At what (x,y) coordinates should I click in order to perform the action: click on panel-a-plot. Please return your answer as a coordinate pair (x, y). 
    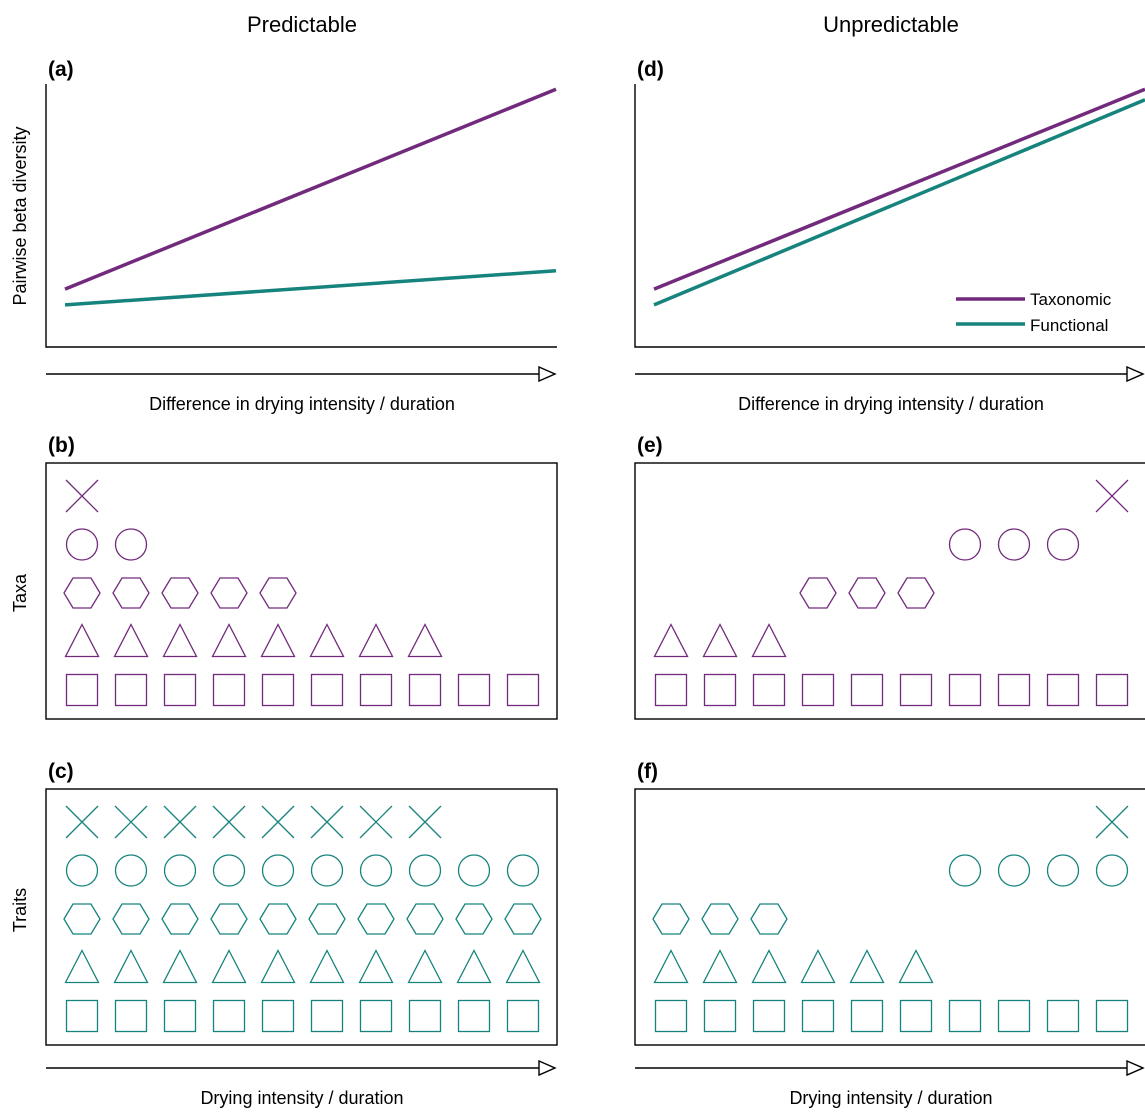
    Looking at the image, I should click on (301, 216).